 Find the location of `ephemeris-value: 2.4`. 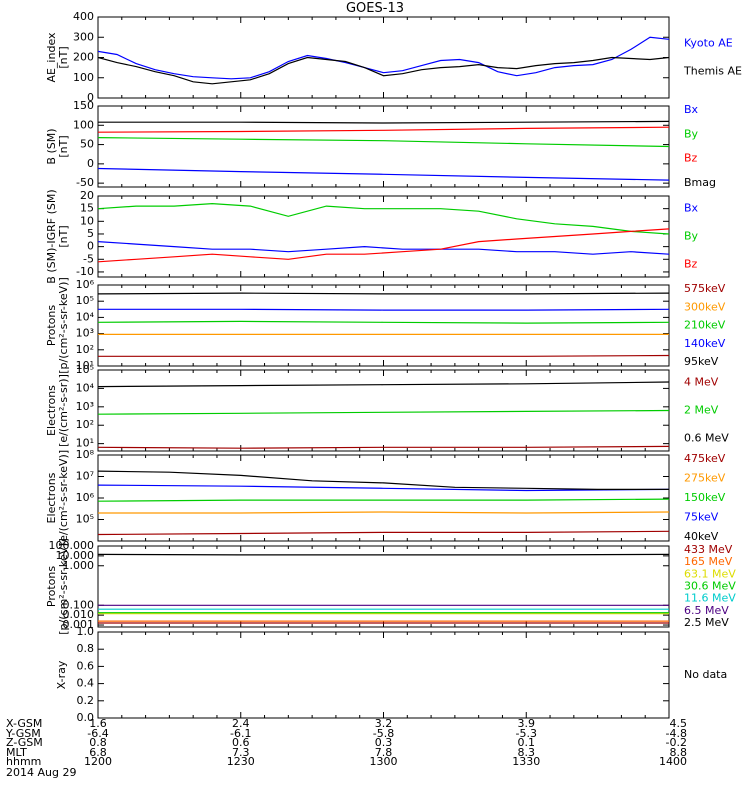

ephemeris-value: 2.4 is located at coordinates (241, 723).